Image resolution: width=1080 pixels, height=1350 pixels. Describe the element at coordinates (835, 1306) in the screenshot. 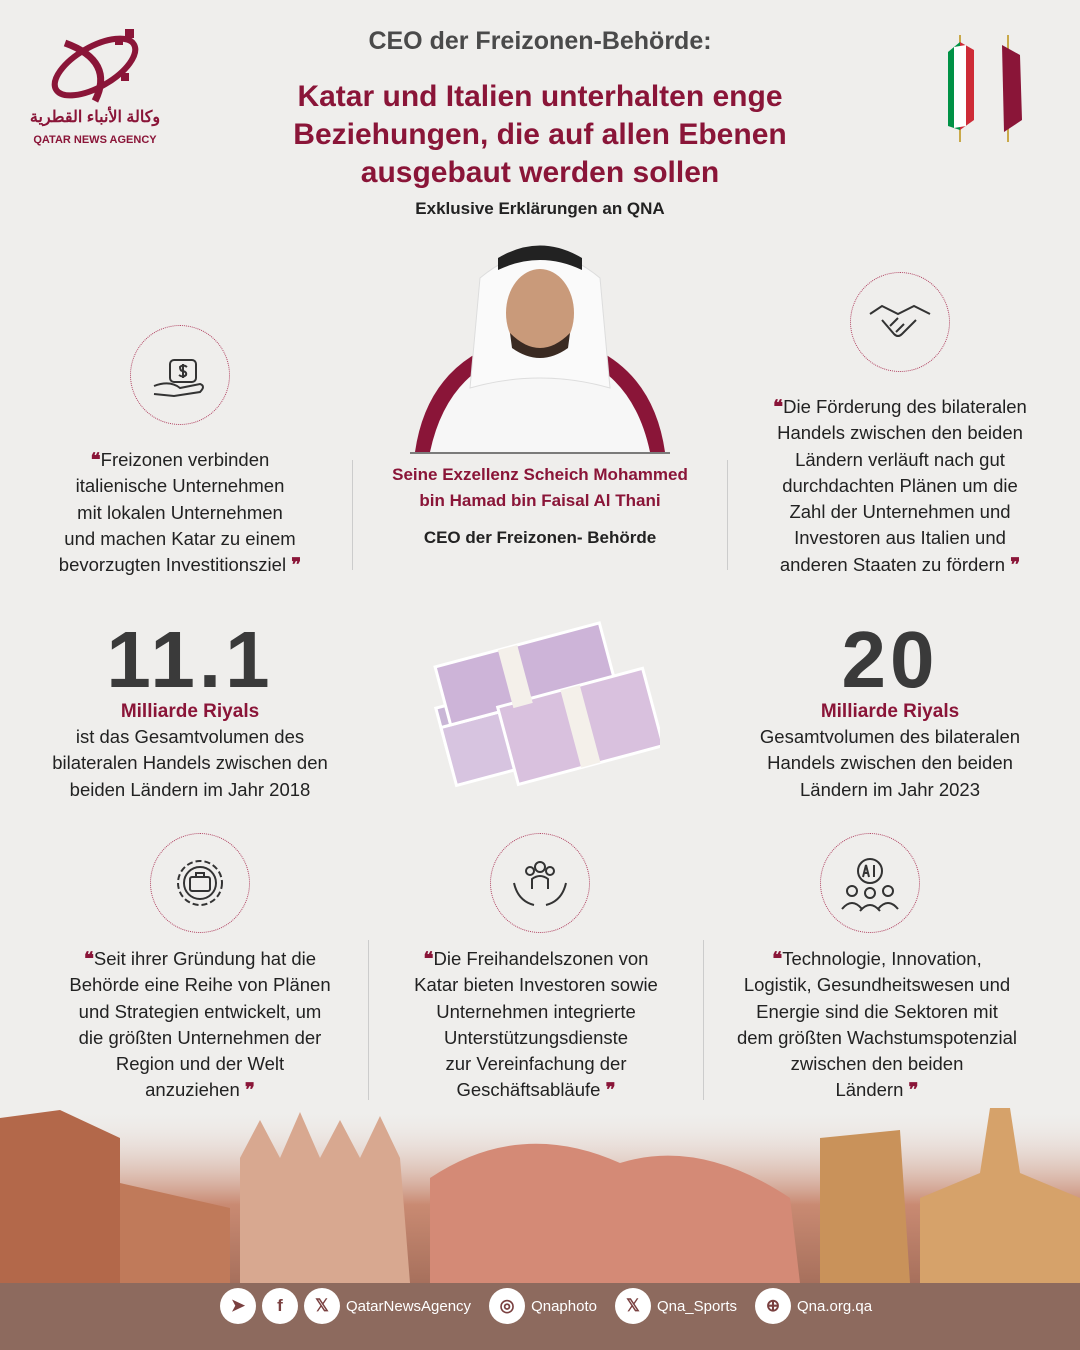

I see `website-link: Qna.org.qa` at that location.